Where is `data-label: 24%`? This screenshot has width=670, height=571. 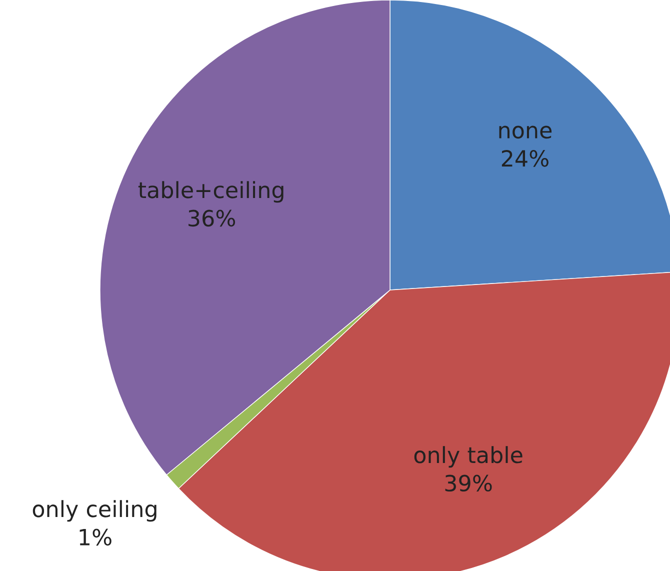 data-label: 24% is located at coordinates (525, 158).